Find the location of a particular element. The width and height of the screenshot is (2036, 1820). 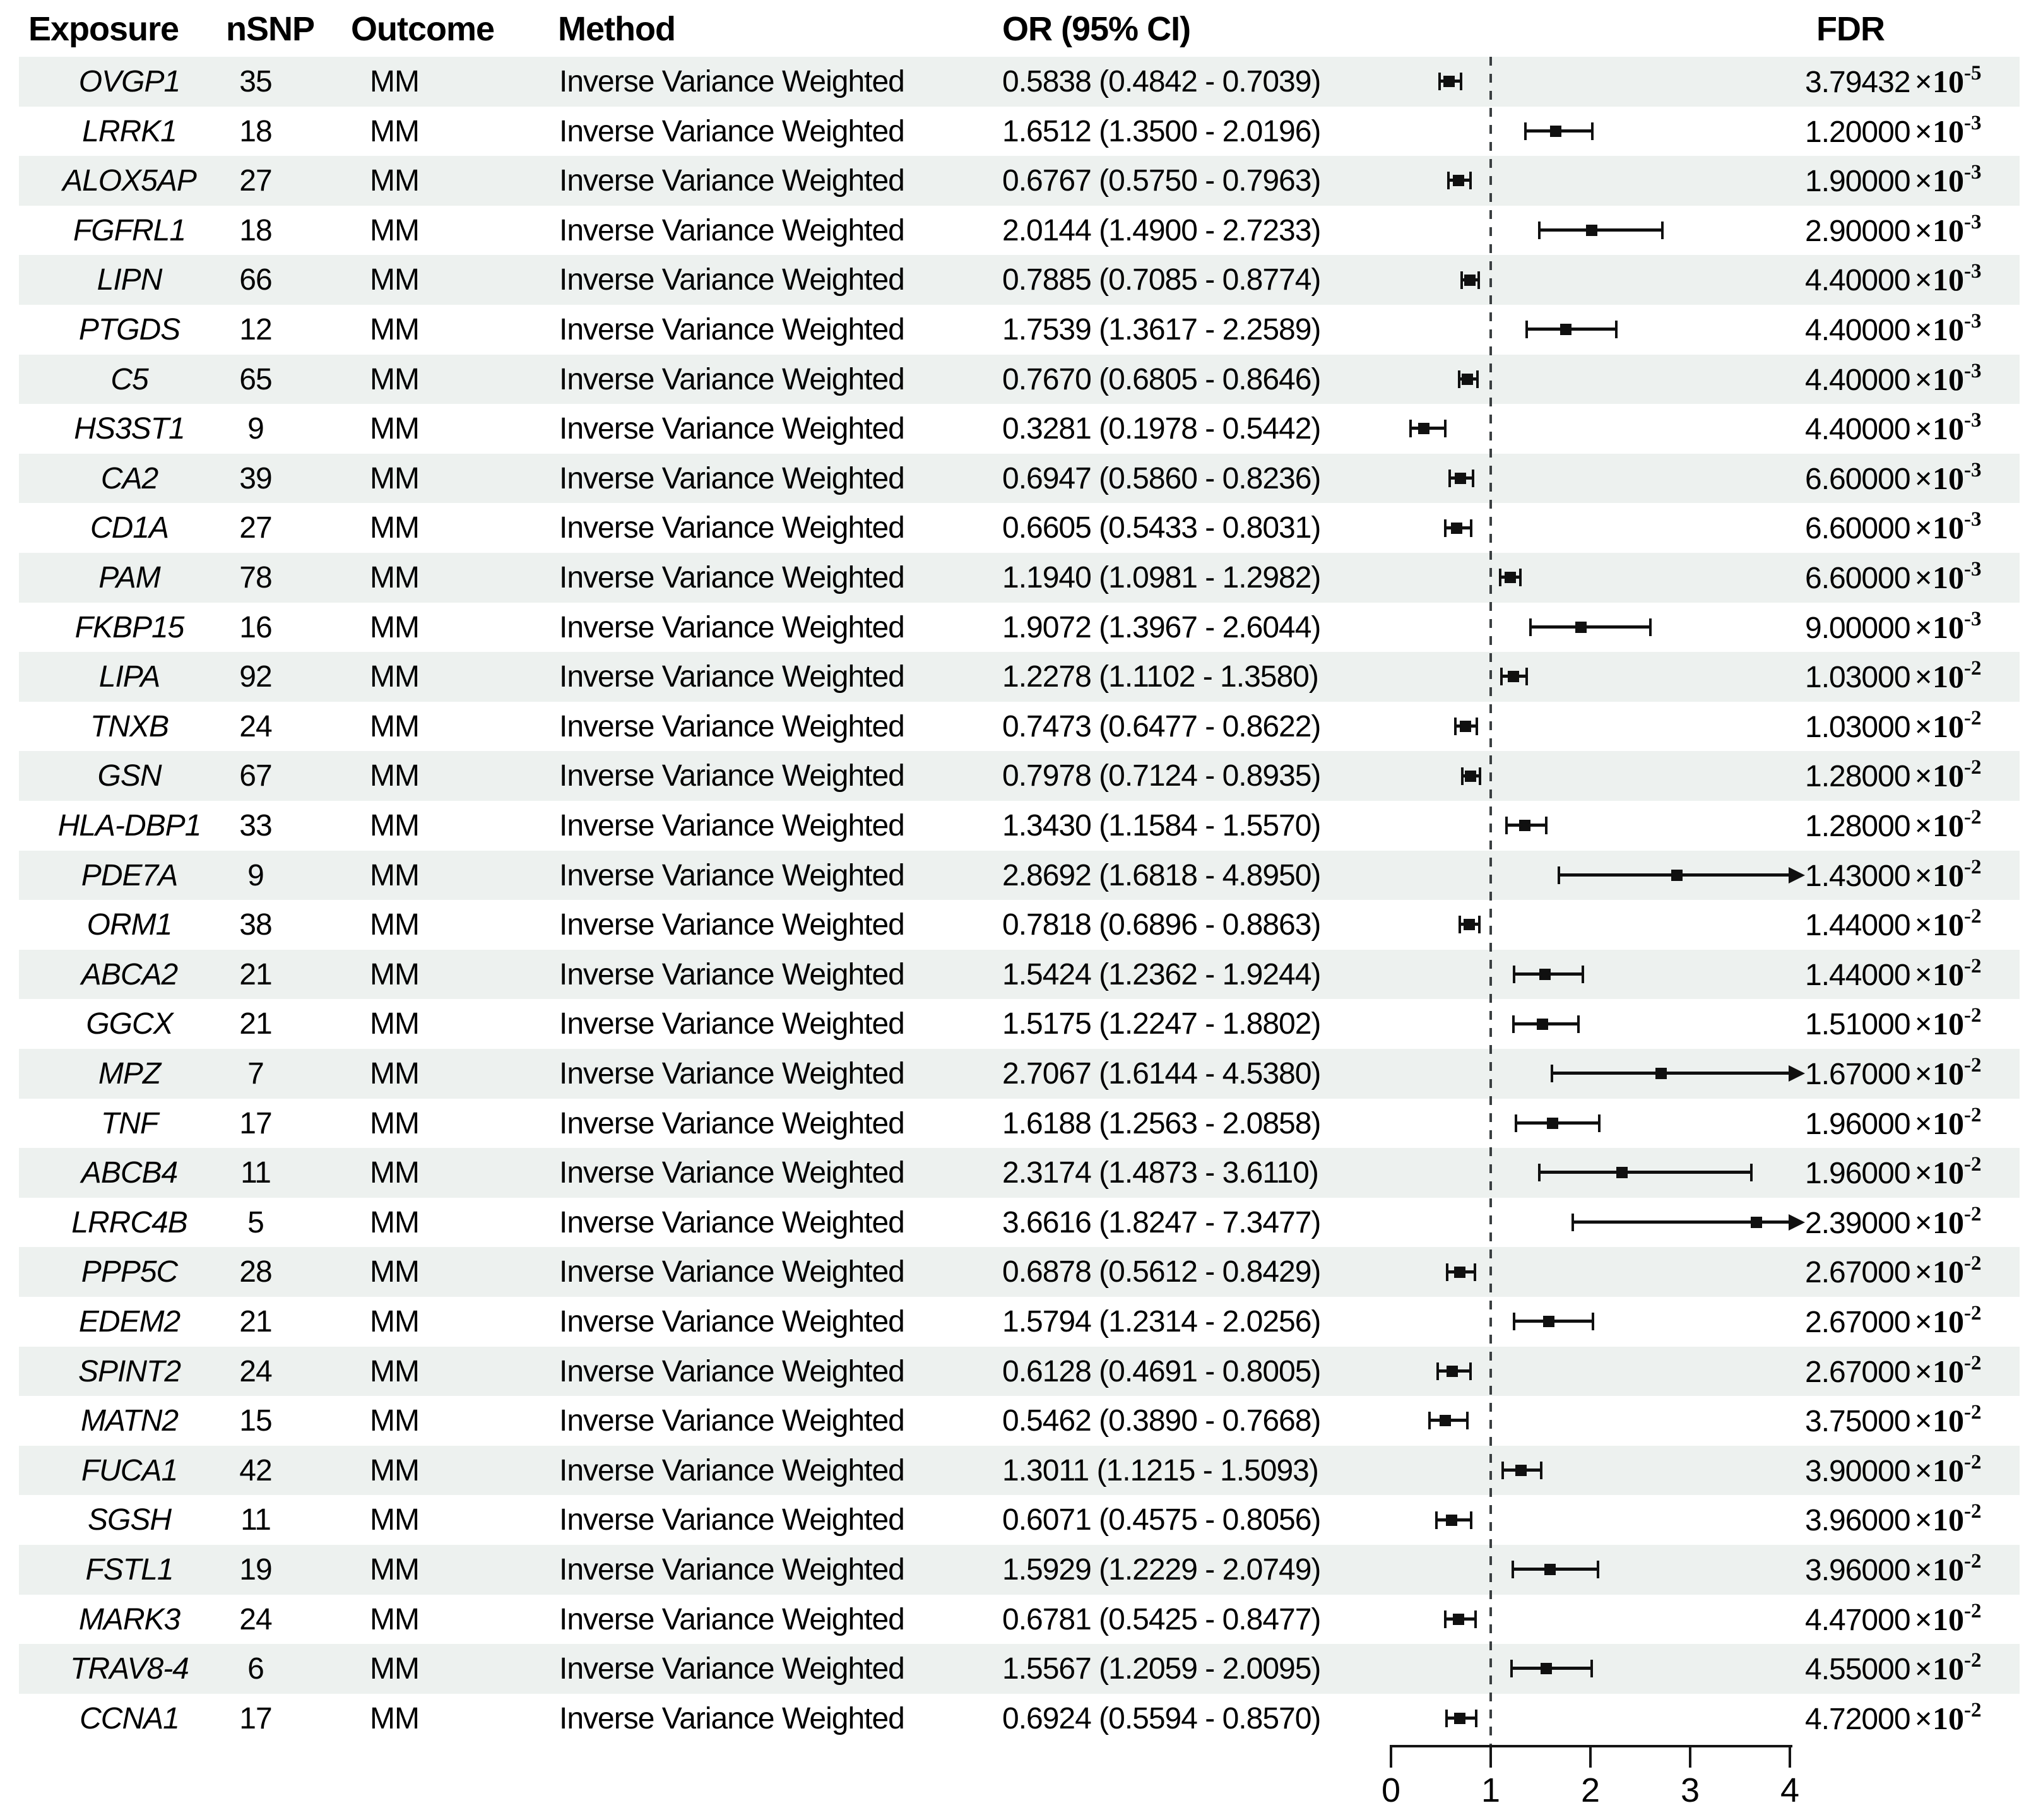

fdr-mantissa: 1.90000 is located at coordinates (1858, 182).